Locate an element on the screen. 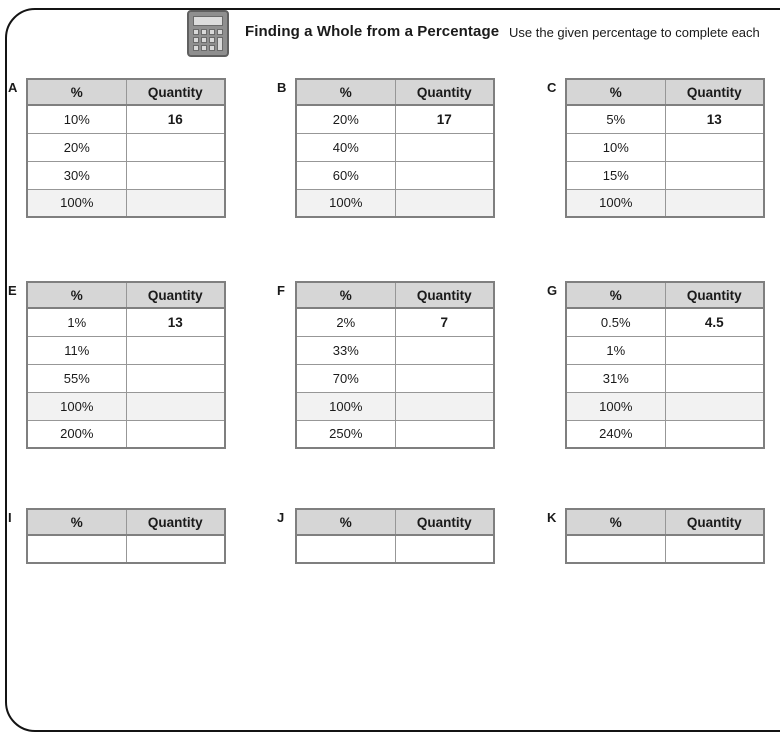  calculator-keys is located at coordinates (208, 40).